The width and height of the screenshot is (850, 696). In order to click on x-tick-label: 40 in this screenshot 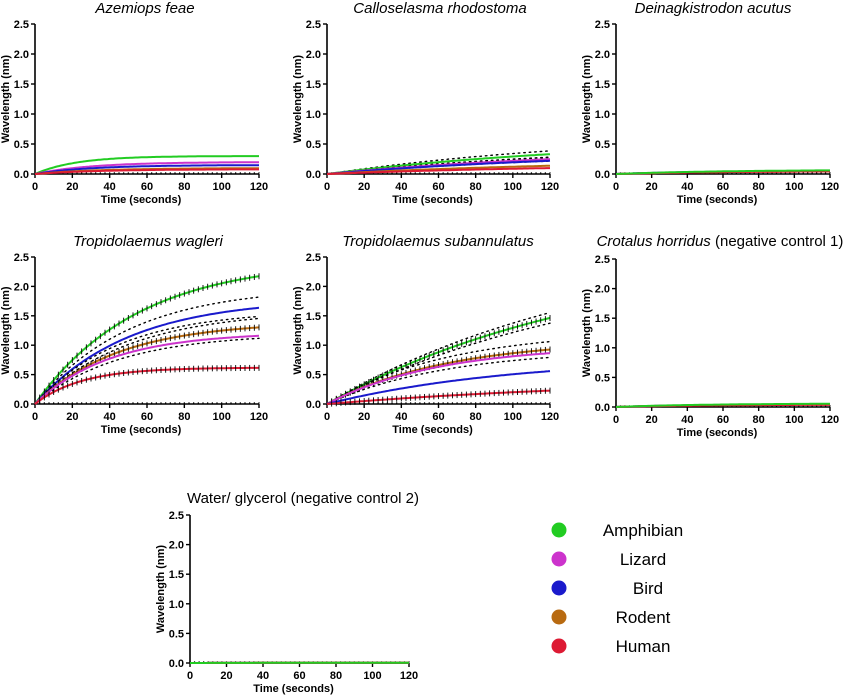, I will do `click(110, 187)`.